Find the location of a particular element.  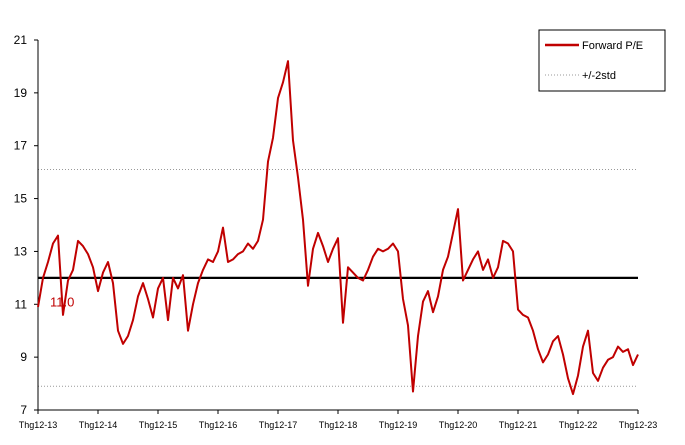

x-tick-label: Thg12-21 is located at coordinates (518, 425).